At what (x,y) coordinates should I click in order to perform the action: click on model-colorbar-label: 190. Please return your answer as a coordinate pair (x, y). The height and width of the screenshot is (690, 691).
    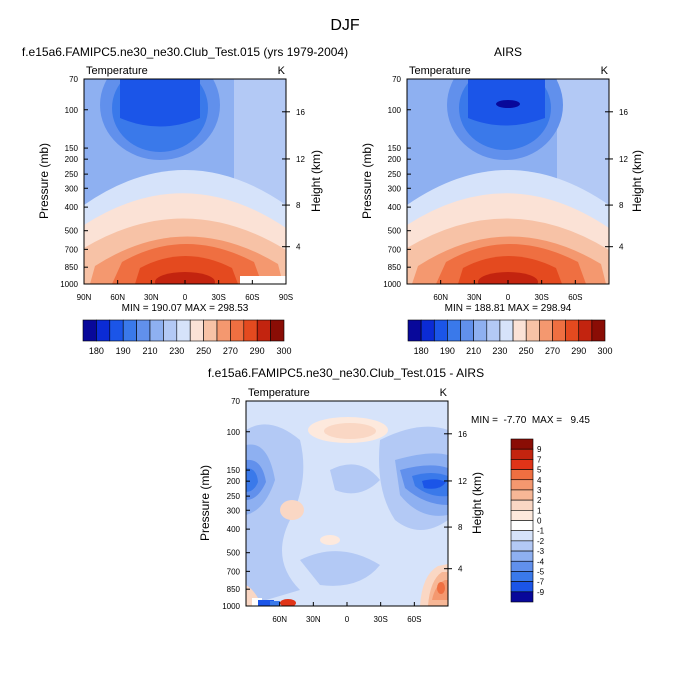
    Looking at the image, I should click on (123, 351).